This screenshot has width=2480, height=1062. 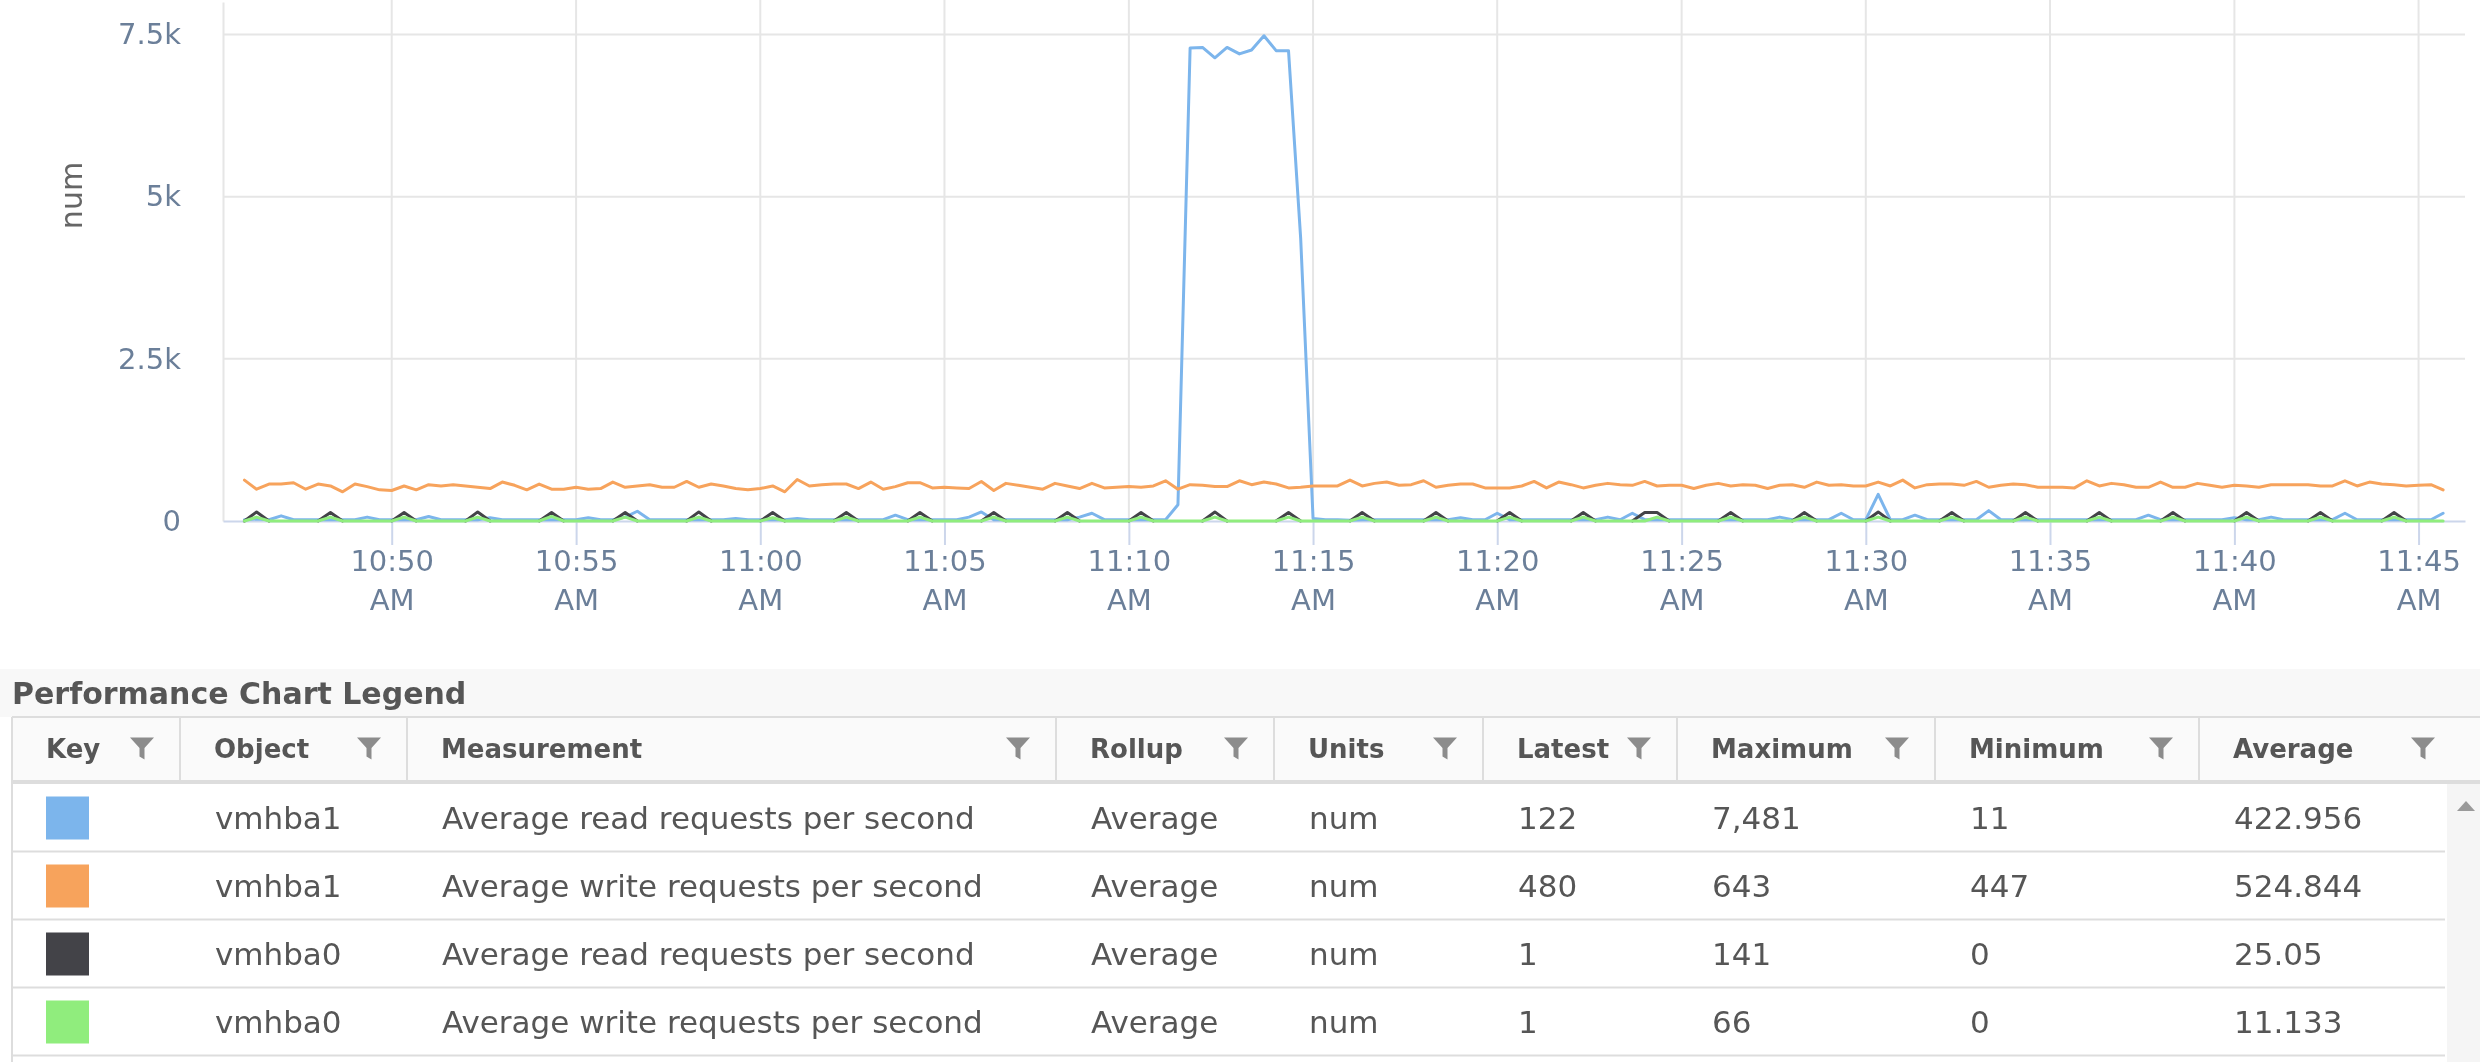 What do you see at coordinates (1497, 580) in the screenshot?
I see `x-tick-label: 11:20 AM` at bounding box center [1497, 580].